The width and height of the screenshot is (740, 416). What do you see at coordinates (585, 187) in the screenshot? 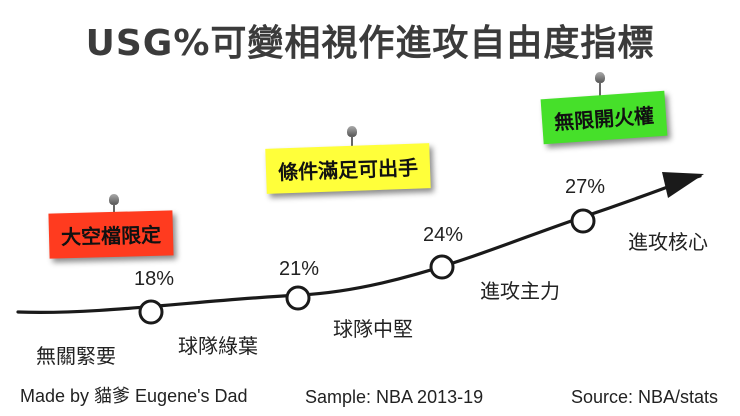
I see `milestone-pct-27: 27%` at bounding box center [585, 187].